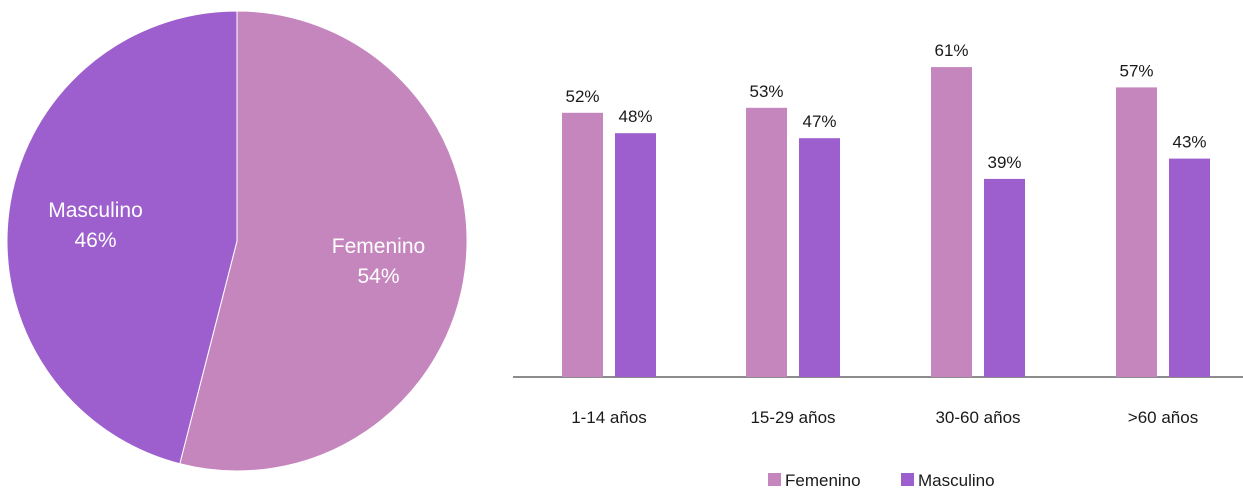  What do you see at coordinates (1163, 417) in the screenshot?
I see `x-tick-label-60-a-os: >60 años` at bounding box center [1163, 417].